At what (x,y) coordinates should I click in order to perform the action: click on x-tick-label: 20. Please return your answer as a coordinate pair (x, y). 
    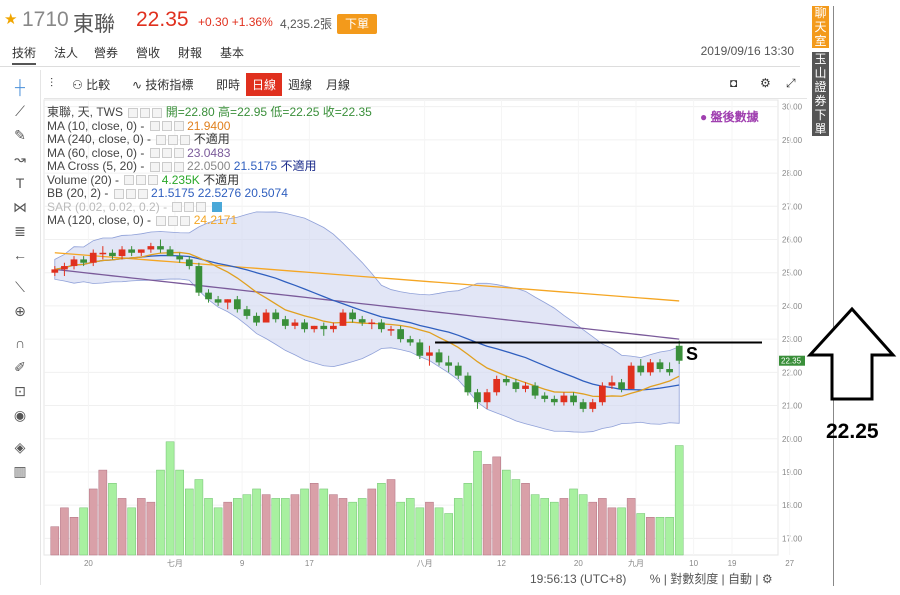
    Looking at the image, I should click on (88, 563).